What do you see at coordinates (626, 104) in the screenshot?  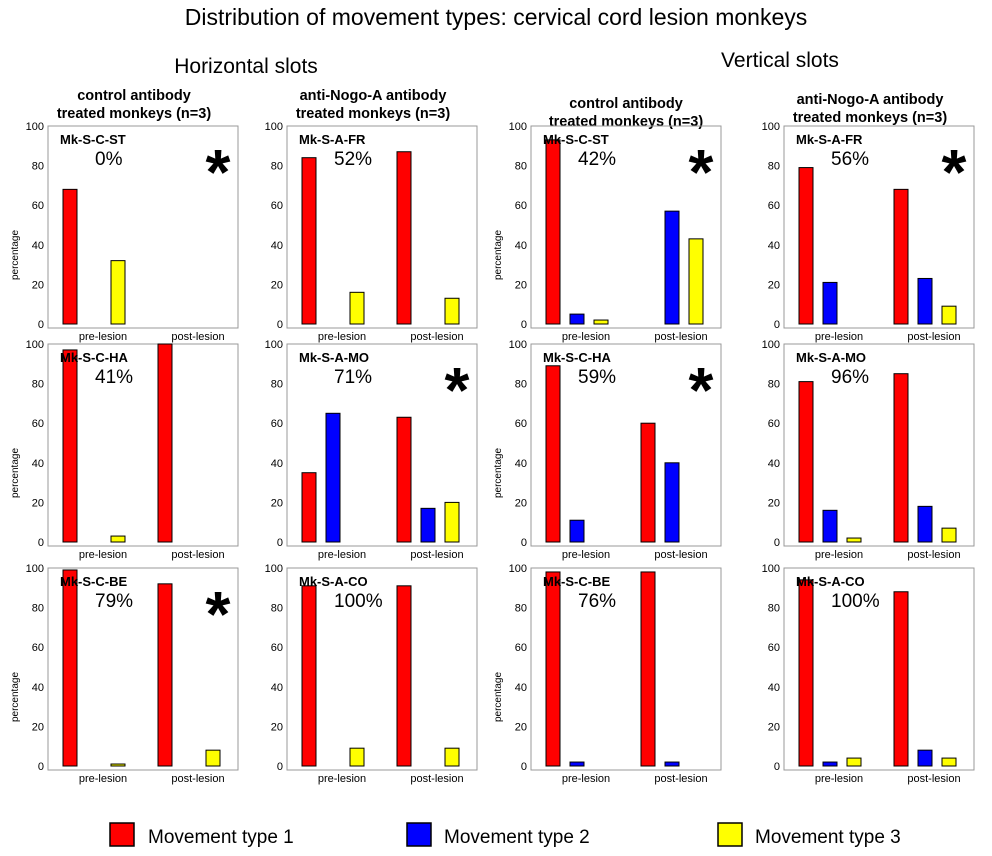 I see `column-header-line1: control antibody` at bounding box center [626, 104].